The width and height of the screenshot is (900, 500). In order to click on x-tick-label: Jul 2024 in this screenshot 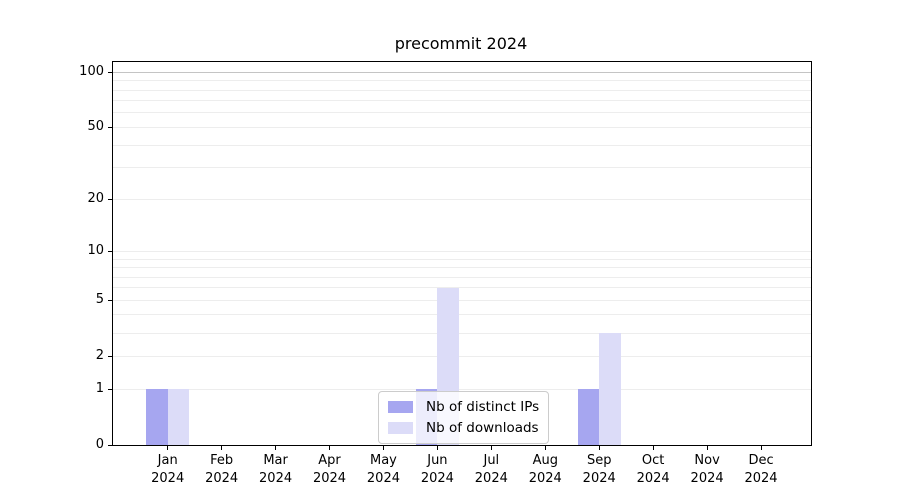, I will do `click(491, 470)`.